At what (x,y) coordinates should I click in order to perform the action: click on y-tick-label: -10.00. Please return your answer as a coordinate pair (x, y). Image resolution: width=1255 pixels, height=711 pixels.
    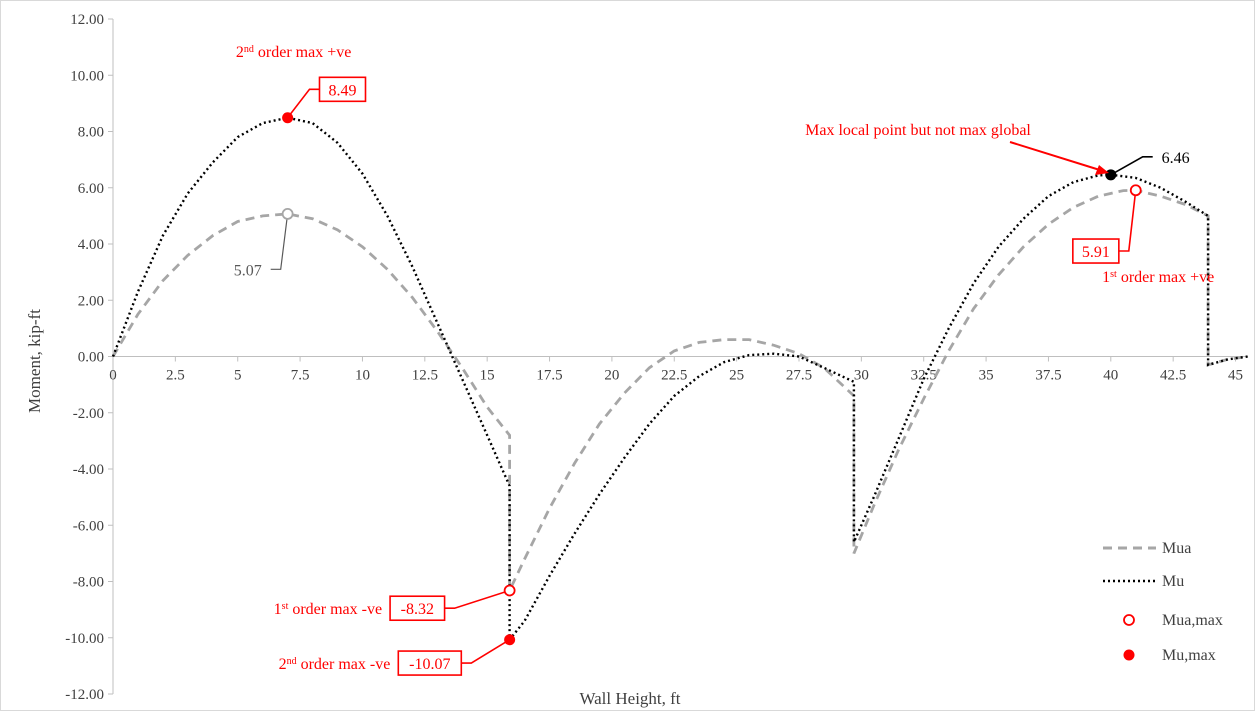
    Looking at the image, I should click on (84, 639).